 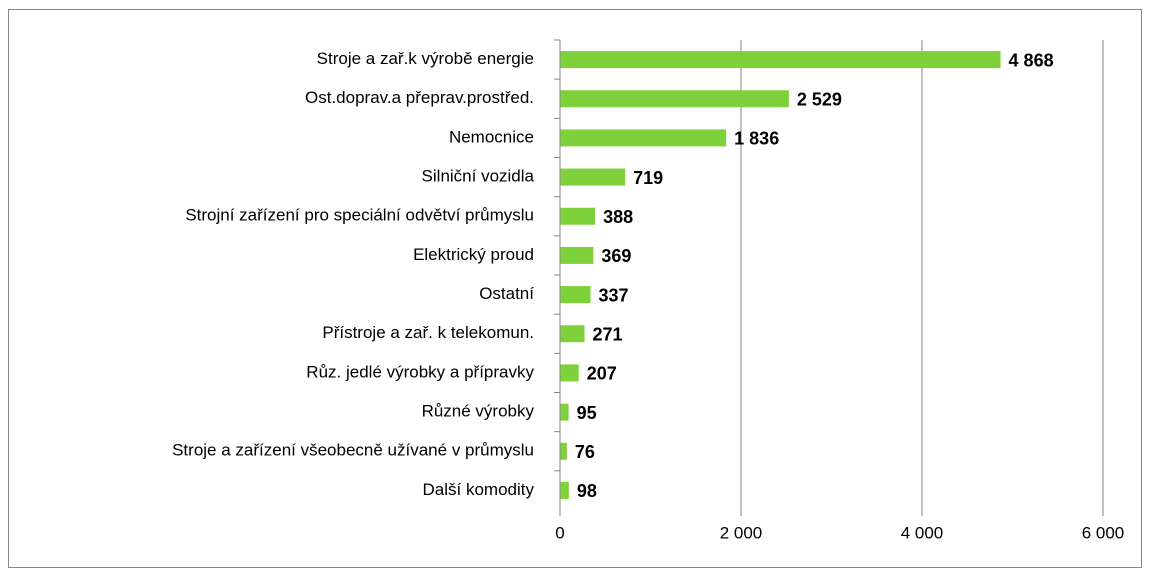 I want to click on x-tick-label: 4 000, so click(x=922, y=532).